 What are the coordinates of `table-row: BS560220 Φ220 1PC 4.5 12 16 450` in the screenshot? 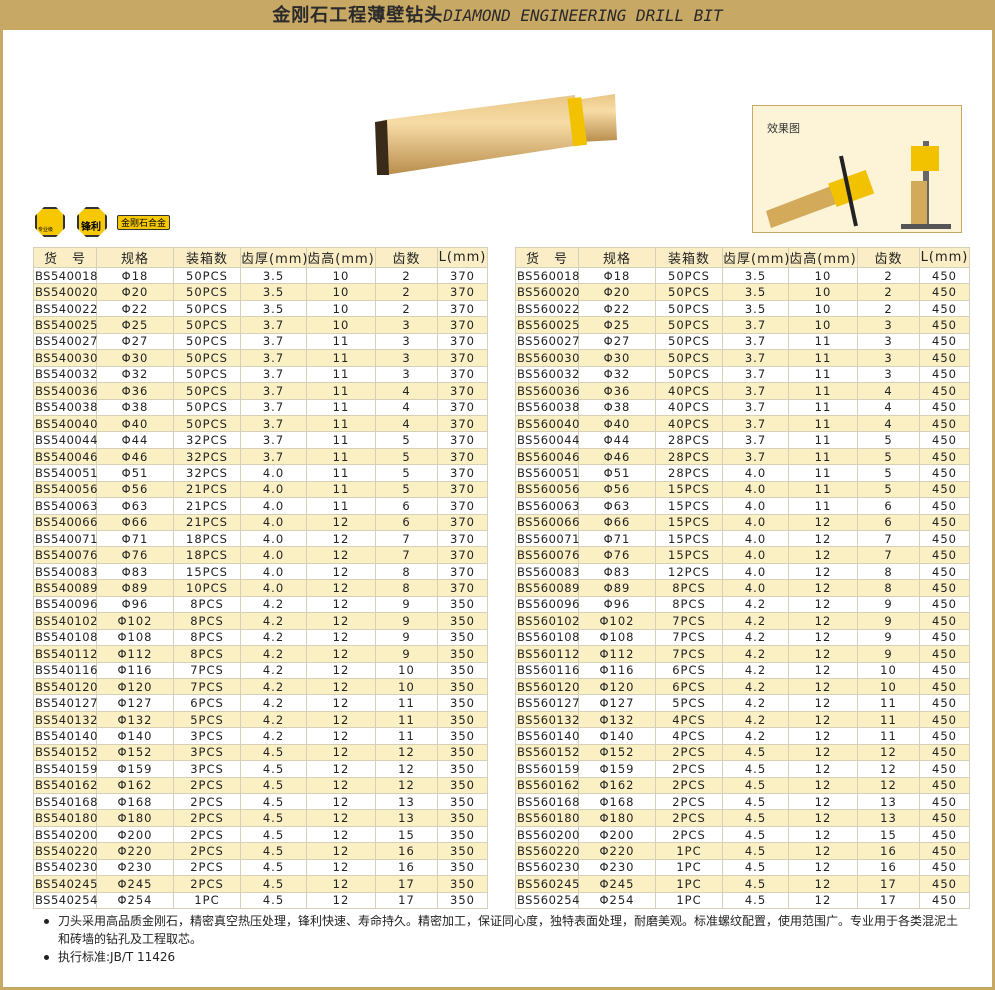 It's located at (742, 851).